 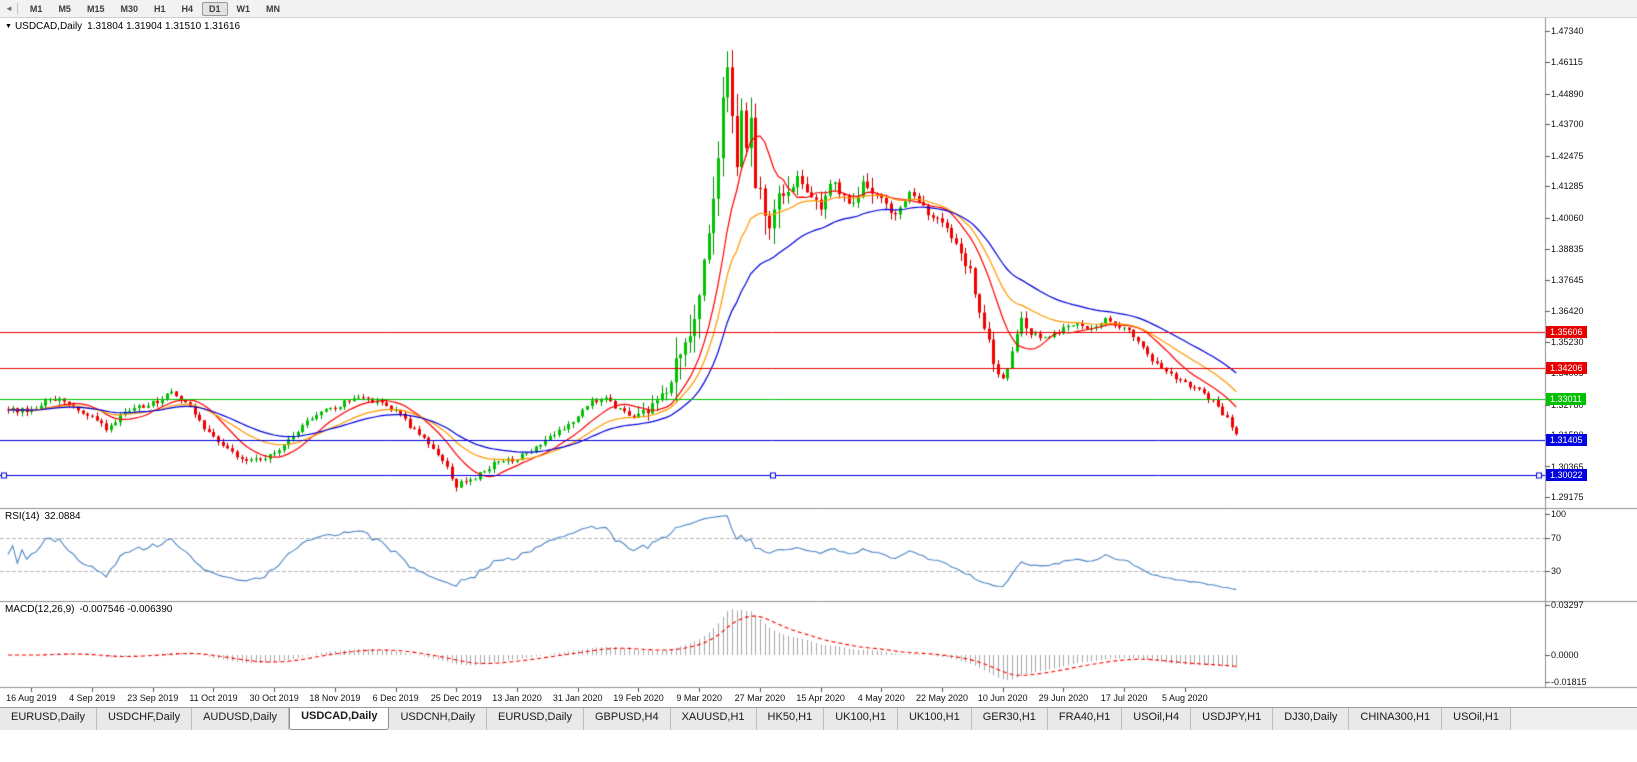 What do you see at coordinates (187, 8) in the screenshot?
I see `timeframe-h4-button: H4` at bounding box center [187, 8].